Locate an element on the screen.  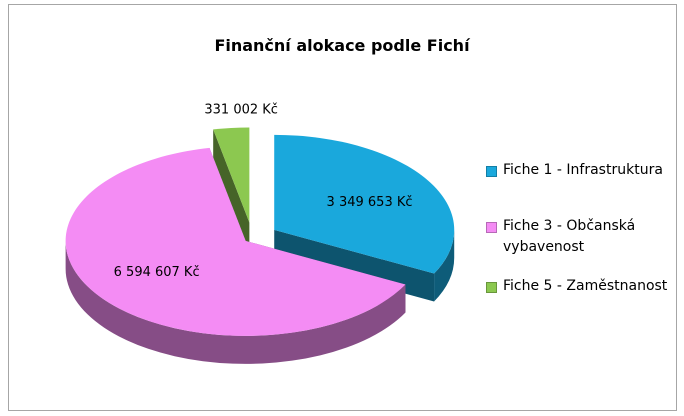
legend-entry: Fiche 5 - Zaměstnanost is located at coordinates (581, 286).